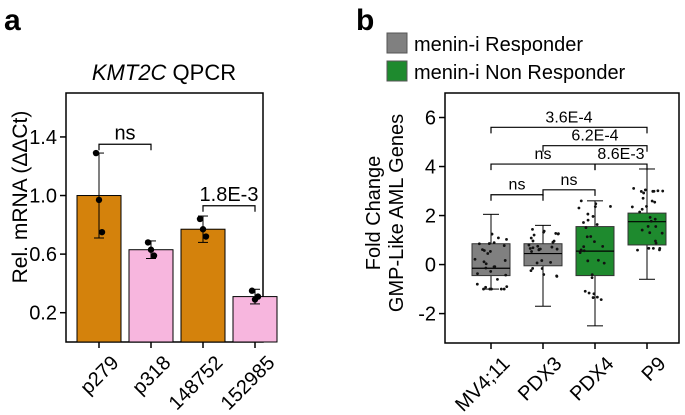 The height and width of the screenshot is (415, 685). What do you see at coordinates (520, 73) in the screenshot?
I see `legend-label-non-responder: menin-i Non Responder` at bounding box center [520, 73].